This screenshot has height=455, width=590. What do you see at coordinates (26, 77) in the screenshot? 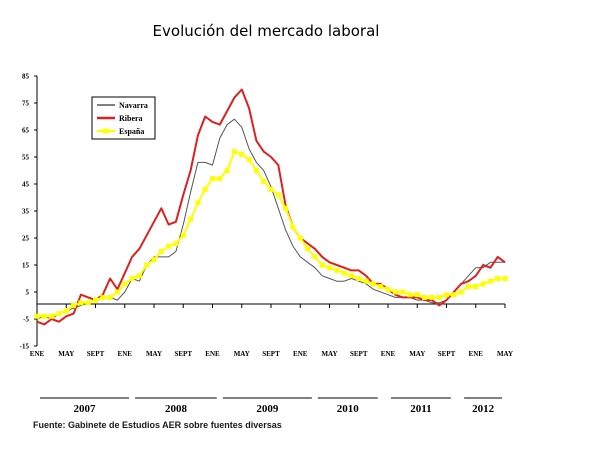
I see `y-tick-label: 85` at bounding box center [26, 77].